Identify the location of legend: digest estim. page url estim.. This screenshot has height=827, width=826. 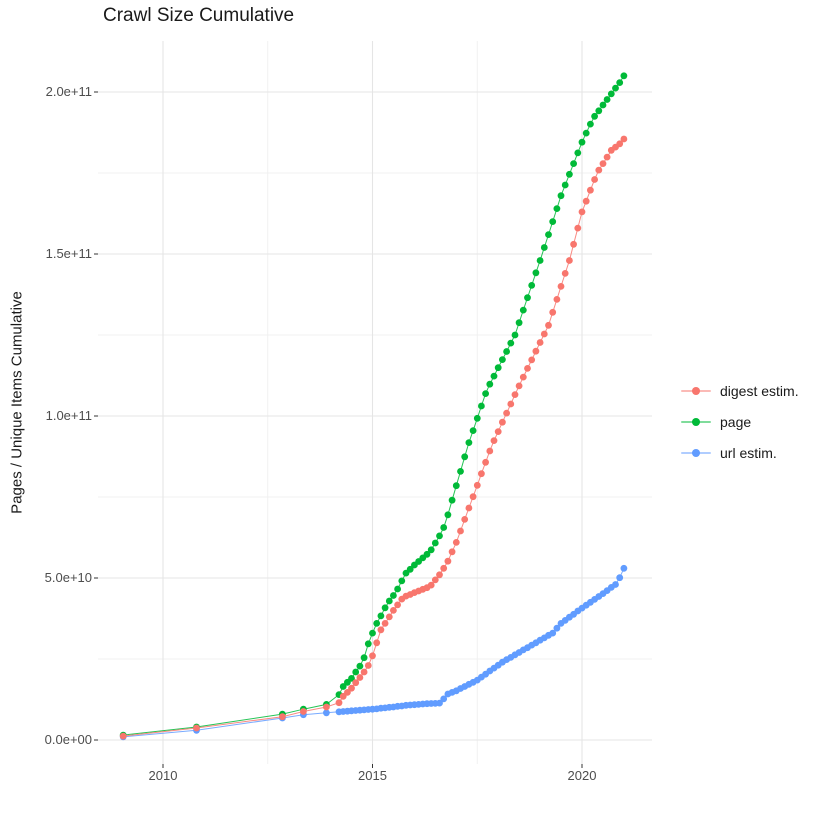
(740, 426).